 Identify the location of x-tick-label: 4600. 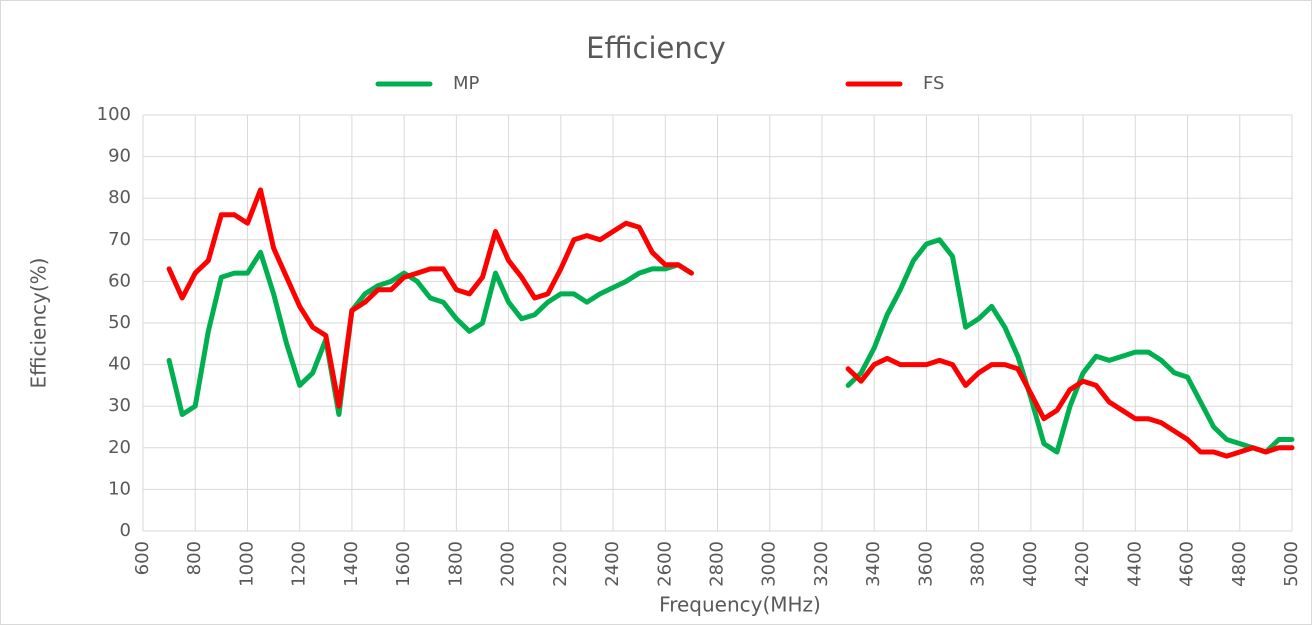
(1187, 564).